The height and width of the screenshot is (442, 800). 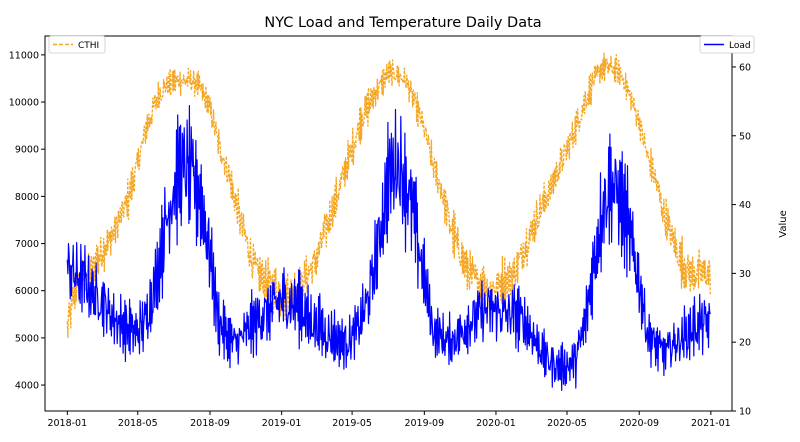 I want to click on y-left-tick-label: 8000, so click(x=27, y=197).